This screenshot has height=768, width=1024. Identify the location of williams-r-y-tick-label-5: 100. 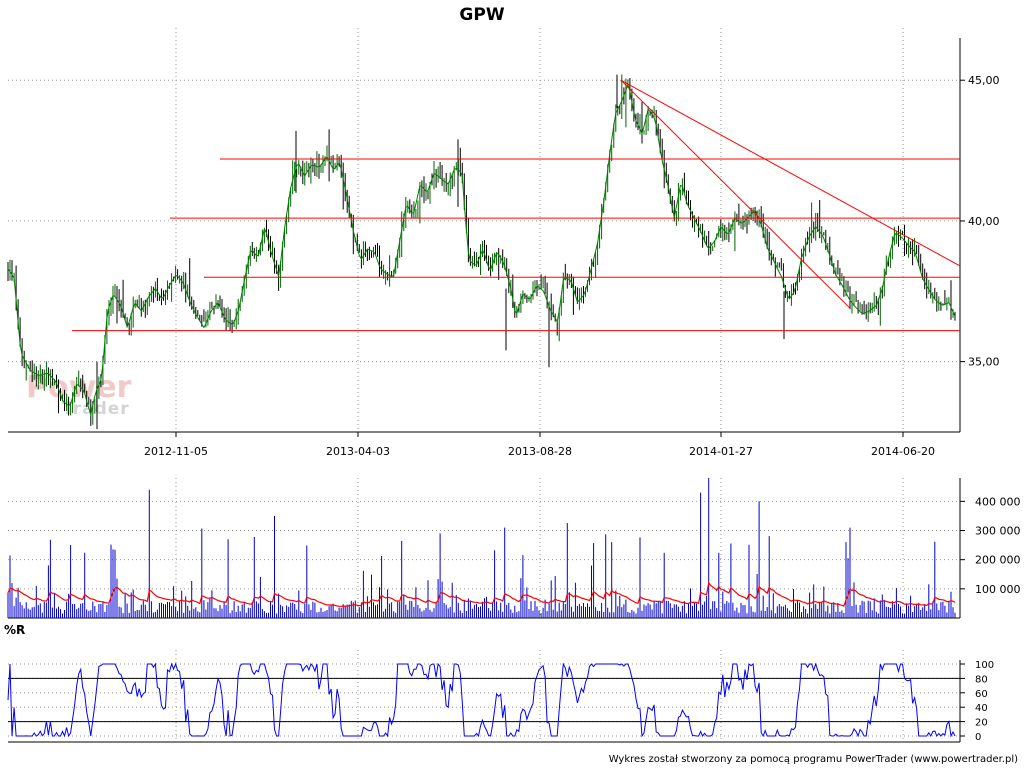
(984, 665).